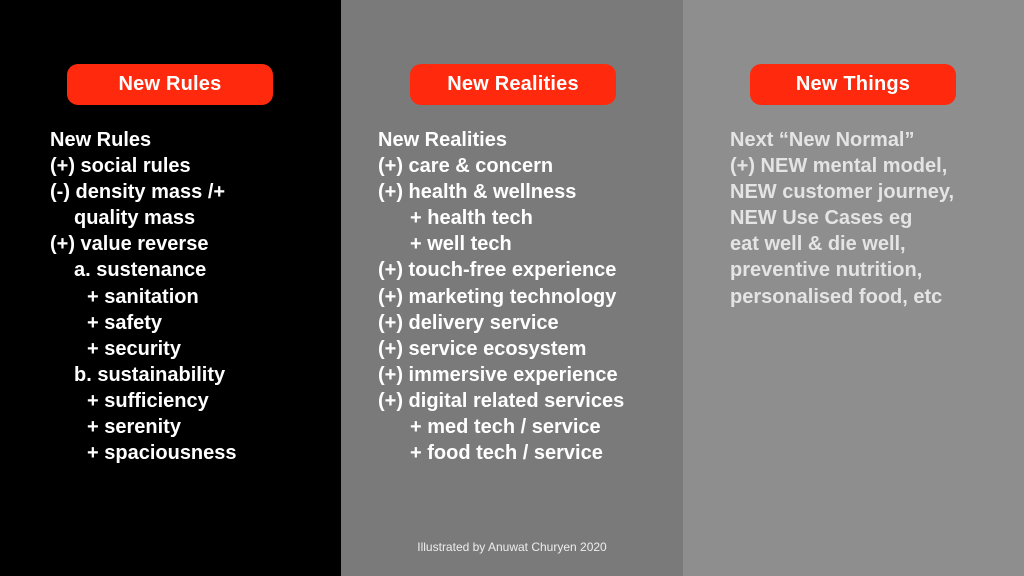 The width and height of the screenshot is (1024, 576). Describe the element at coordinates (853, 84) in the screenshot. I see `new-things-header: New Things` at that location.